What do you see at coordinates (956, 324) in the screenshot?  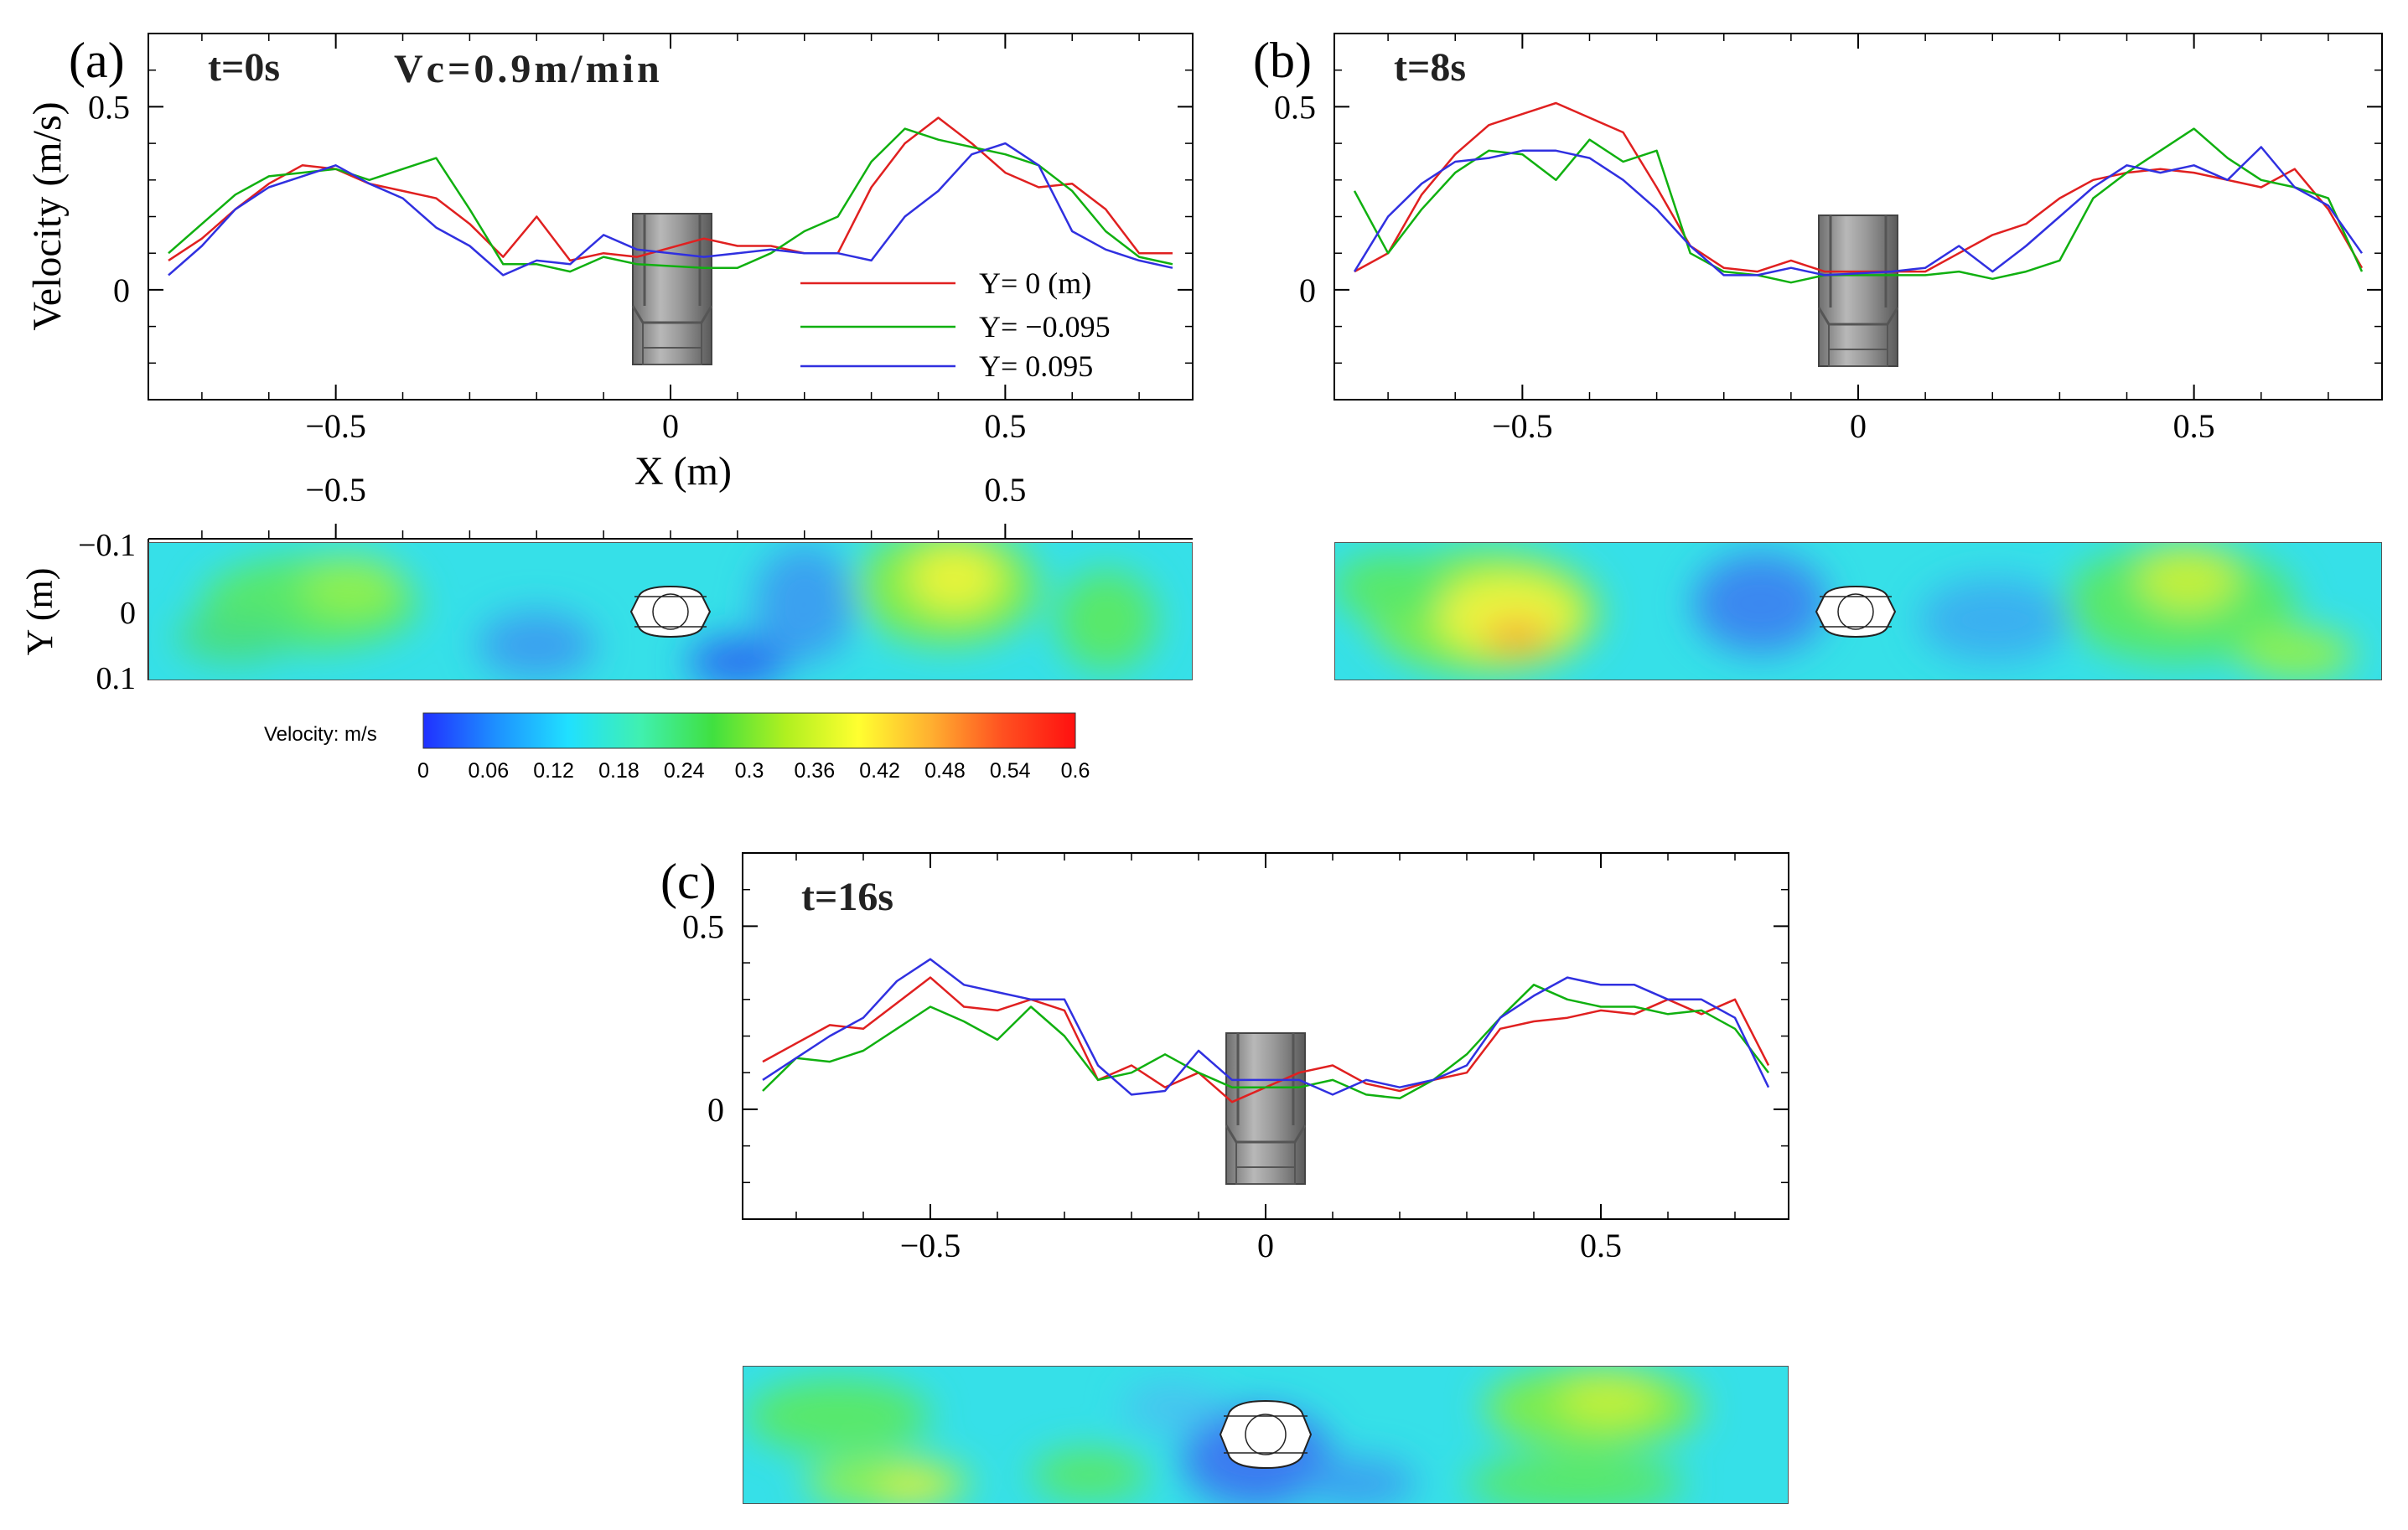 I see `panel-a-legend: Y= 0 (m) Y= −0.095 Y= 0.095` at bounding box center [956, 324].